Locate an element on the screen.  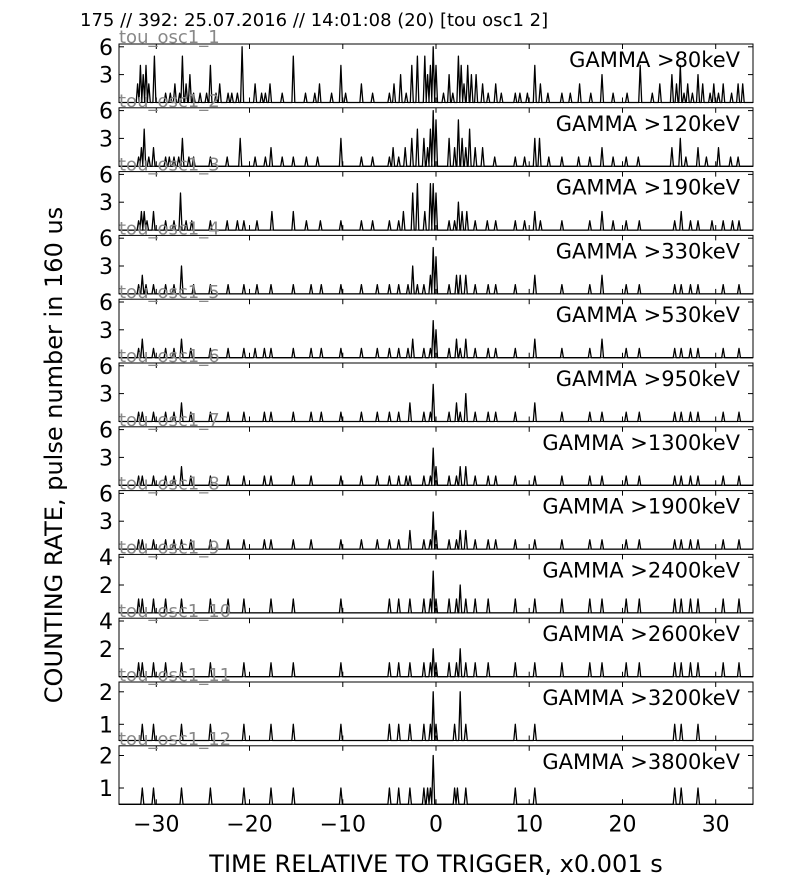
panel-8: 3 6 GAMMA >1900keV tou_osc1_8 is located at coordinates (426, 512).